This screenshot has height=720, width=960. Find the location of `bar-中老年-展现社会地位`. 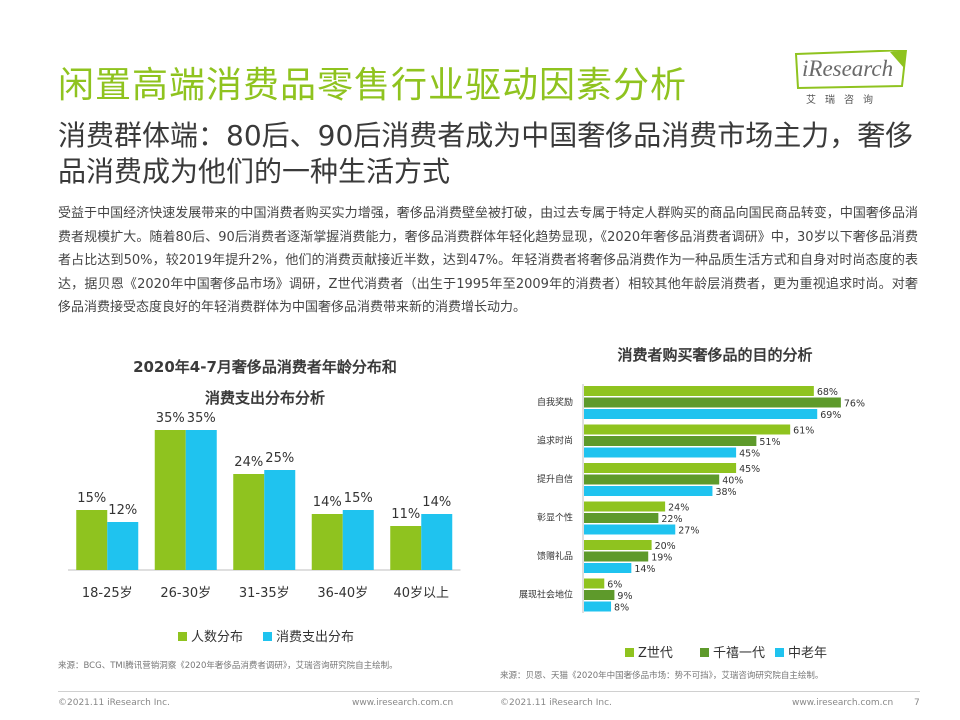

bar-中老年-展现社会地位 is located at coordinates (598, 606).